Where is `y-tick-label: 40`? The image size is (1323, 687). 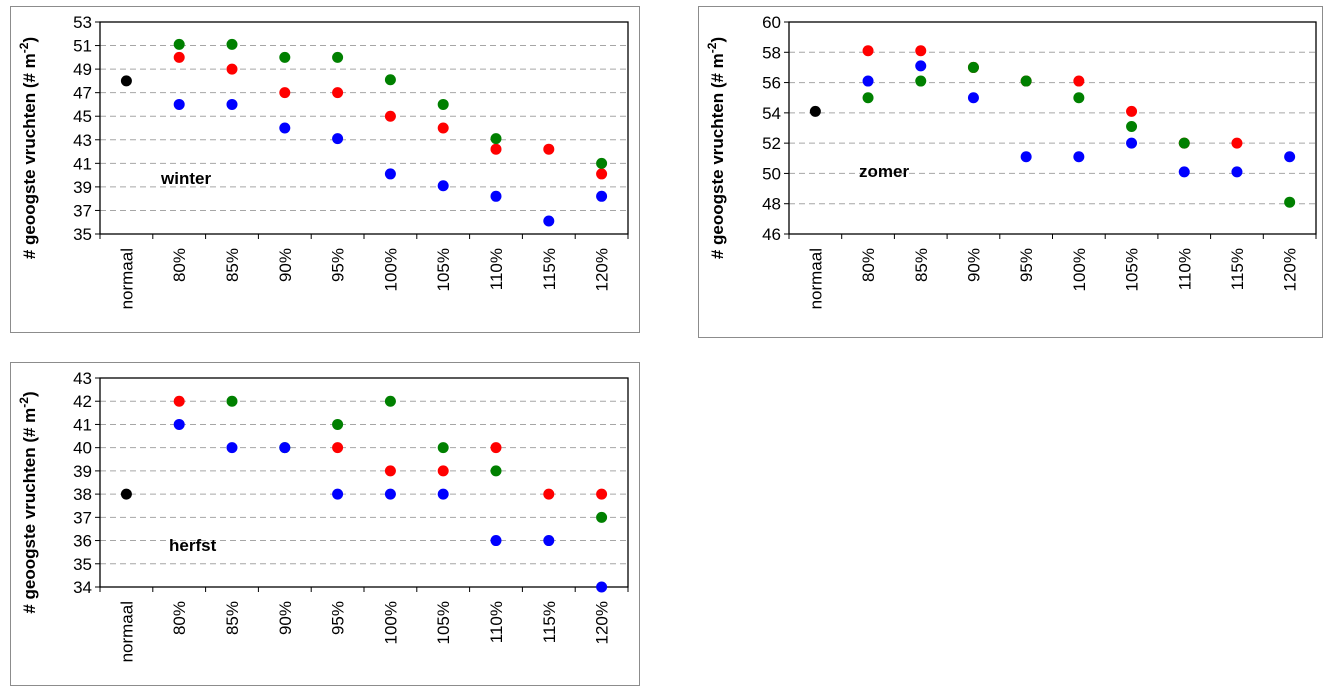 y-tick-label: 40 is located at coordinates (82, 448).